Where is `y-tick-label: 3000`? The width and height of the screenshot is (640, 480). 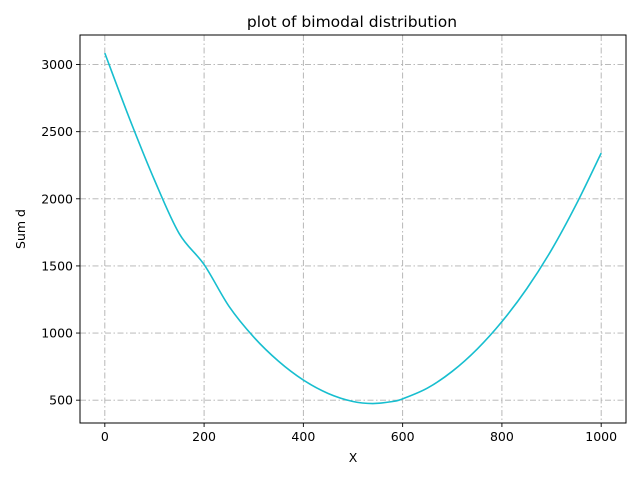
y-tick-label: 3000 is located at coordinates (57, 64).